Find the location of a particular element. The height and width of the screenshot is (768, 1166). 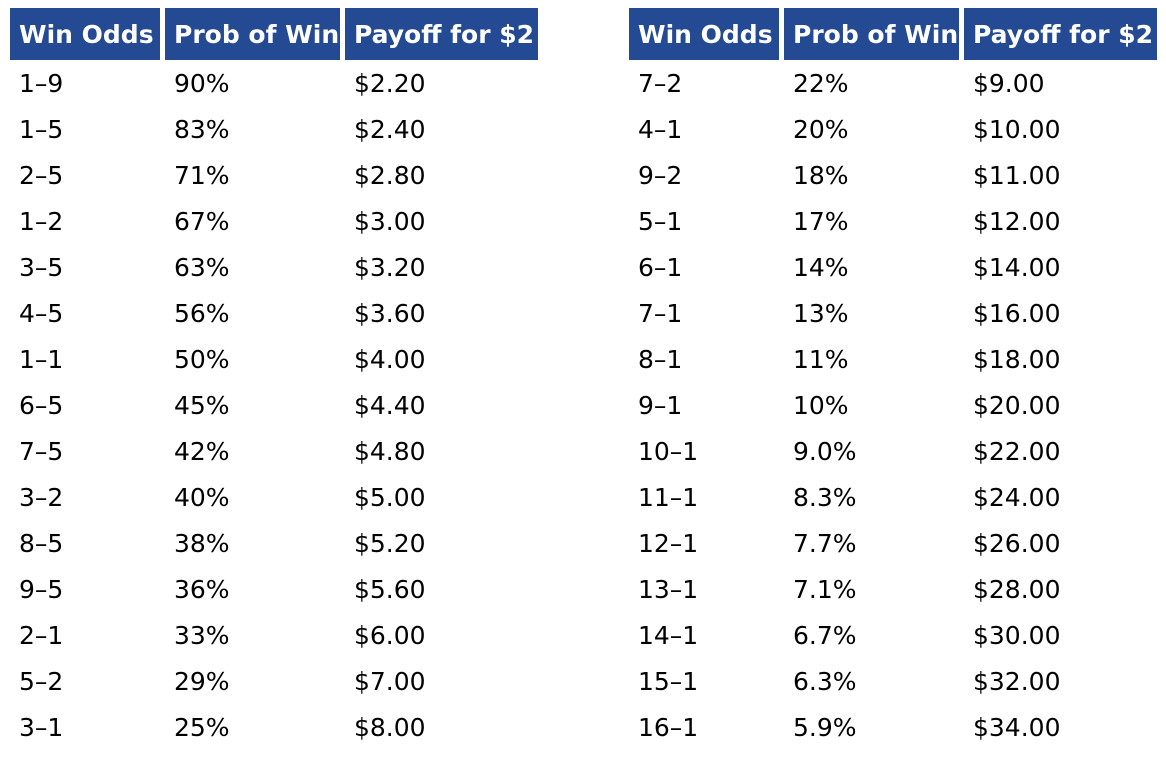

cell-win-odds: 12–1 is located at coordinates (668, 543).